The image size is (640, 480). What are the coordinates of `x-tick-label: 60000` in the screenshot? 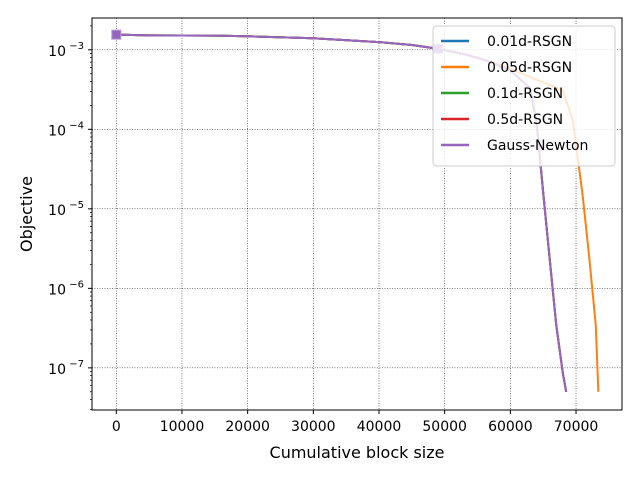 It's located at (510, 427).